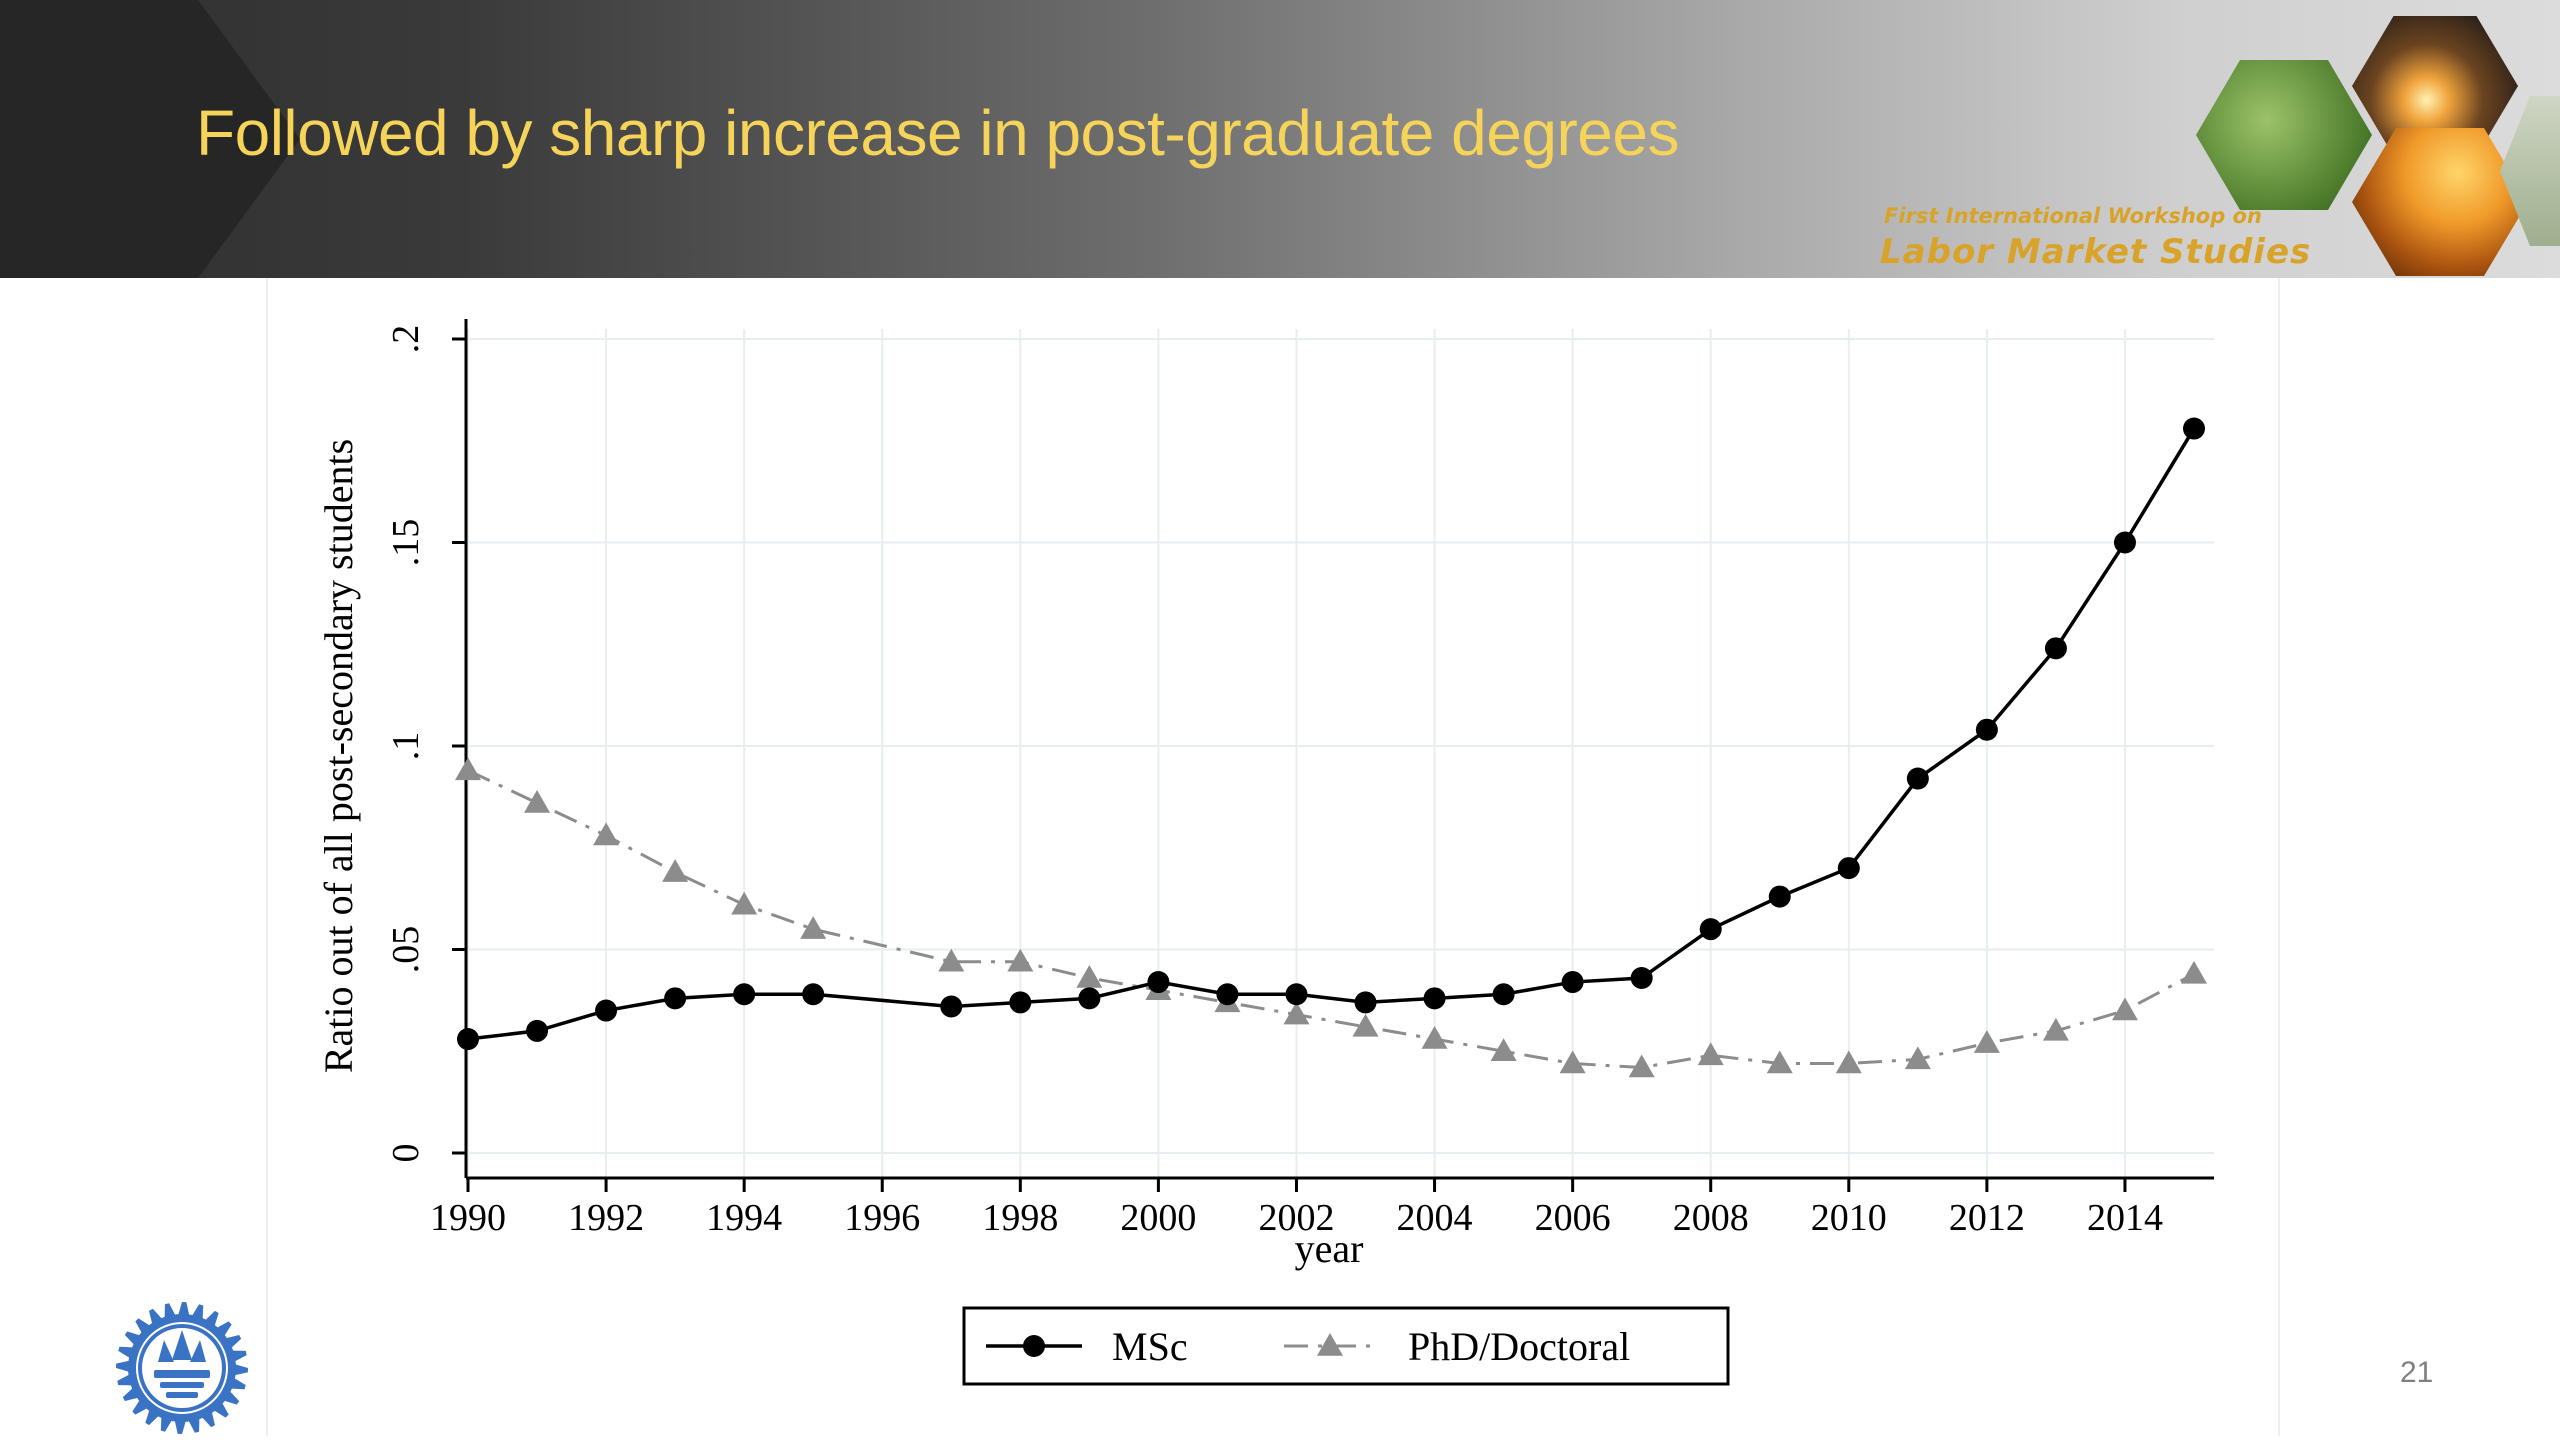 The width and height of the screenshot is (2560, 1440). What do you see at coordinates (406, 543) in the screenshot?
I see `y-tick-label: .15` at bounding box center [406, 543].